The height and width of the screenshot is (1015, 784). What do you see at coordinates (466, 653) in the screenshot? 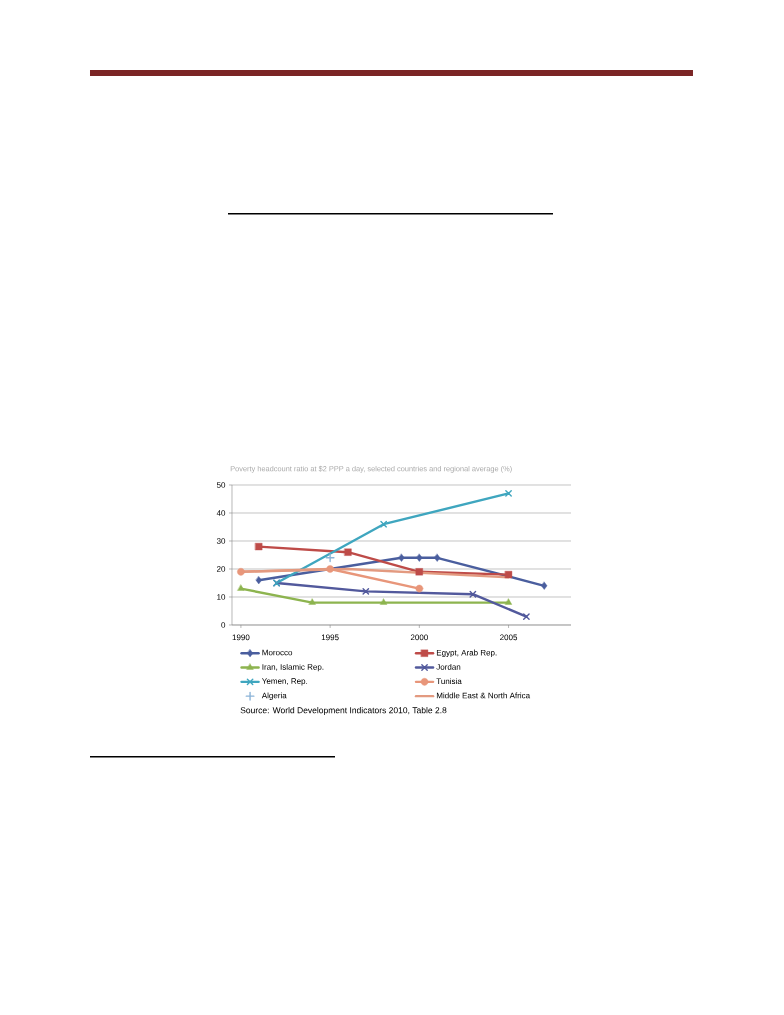
I see `legend-label: Egypt, Arab Rep.` at bounding box center [466, 653].